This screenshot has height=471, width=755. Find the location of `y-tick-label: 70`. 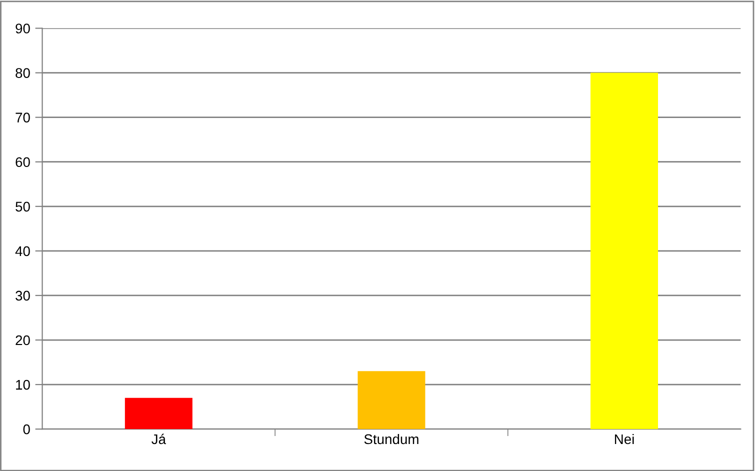

y-tick-label: 70 is located at coordinates (23, 117).